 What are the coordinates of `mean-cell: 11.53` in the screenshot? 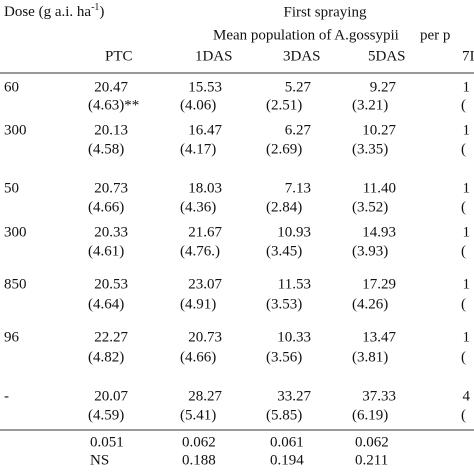 It's located at (294, 284).